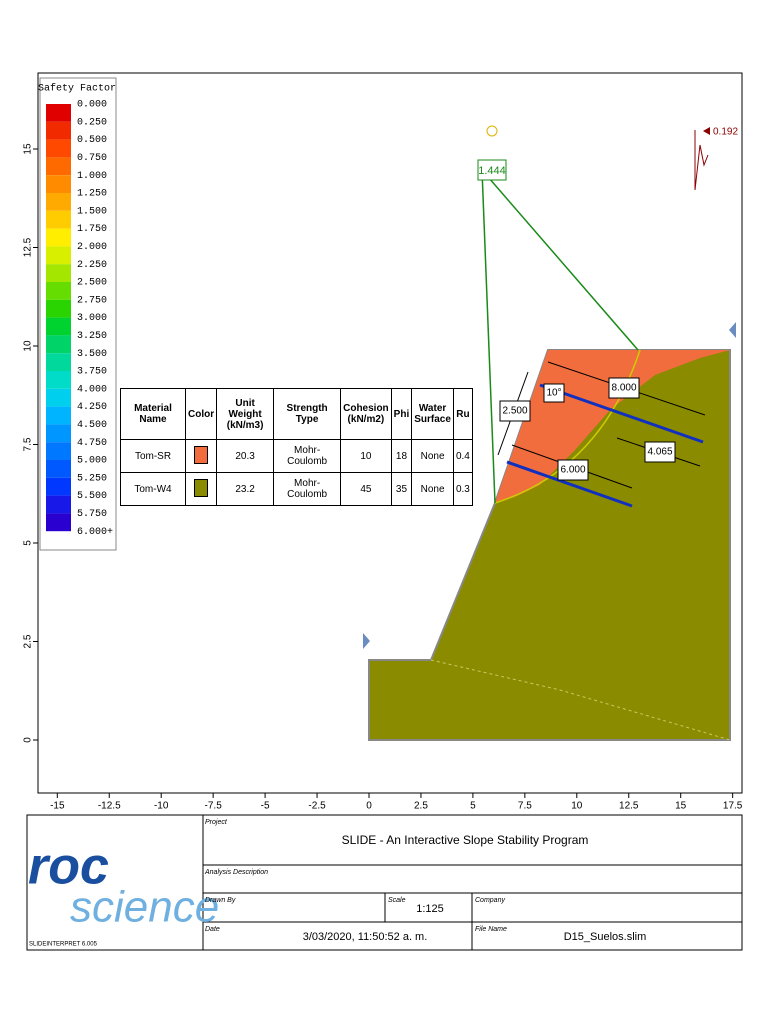  What do you see at coordinates (401, 414) in the screenshot?
I see `header-cell: Phi` at bounding box center [401, 414].